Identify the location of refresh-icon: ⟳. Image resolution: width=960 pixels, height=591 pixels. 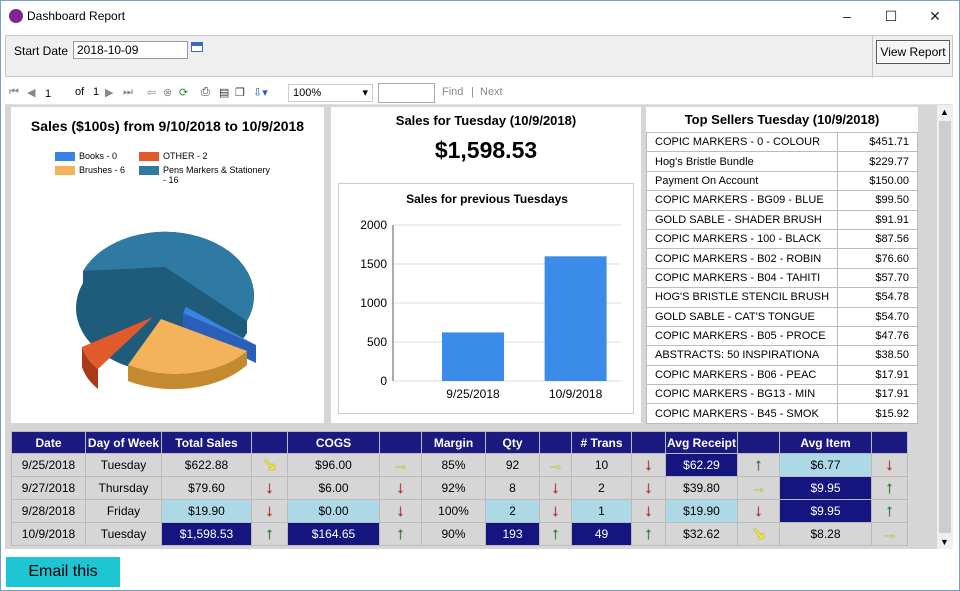
(184, 93).